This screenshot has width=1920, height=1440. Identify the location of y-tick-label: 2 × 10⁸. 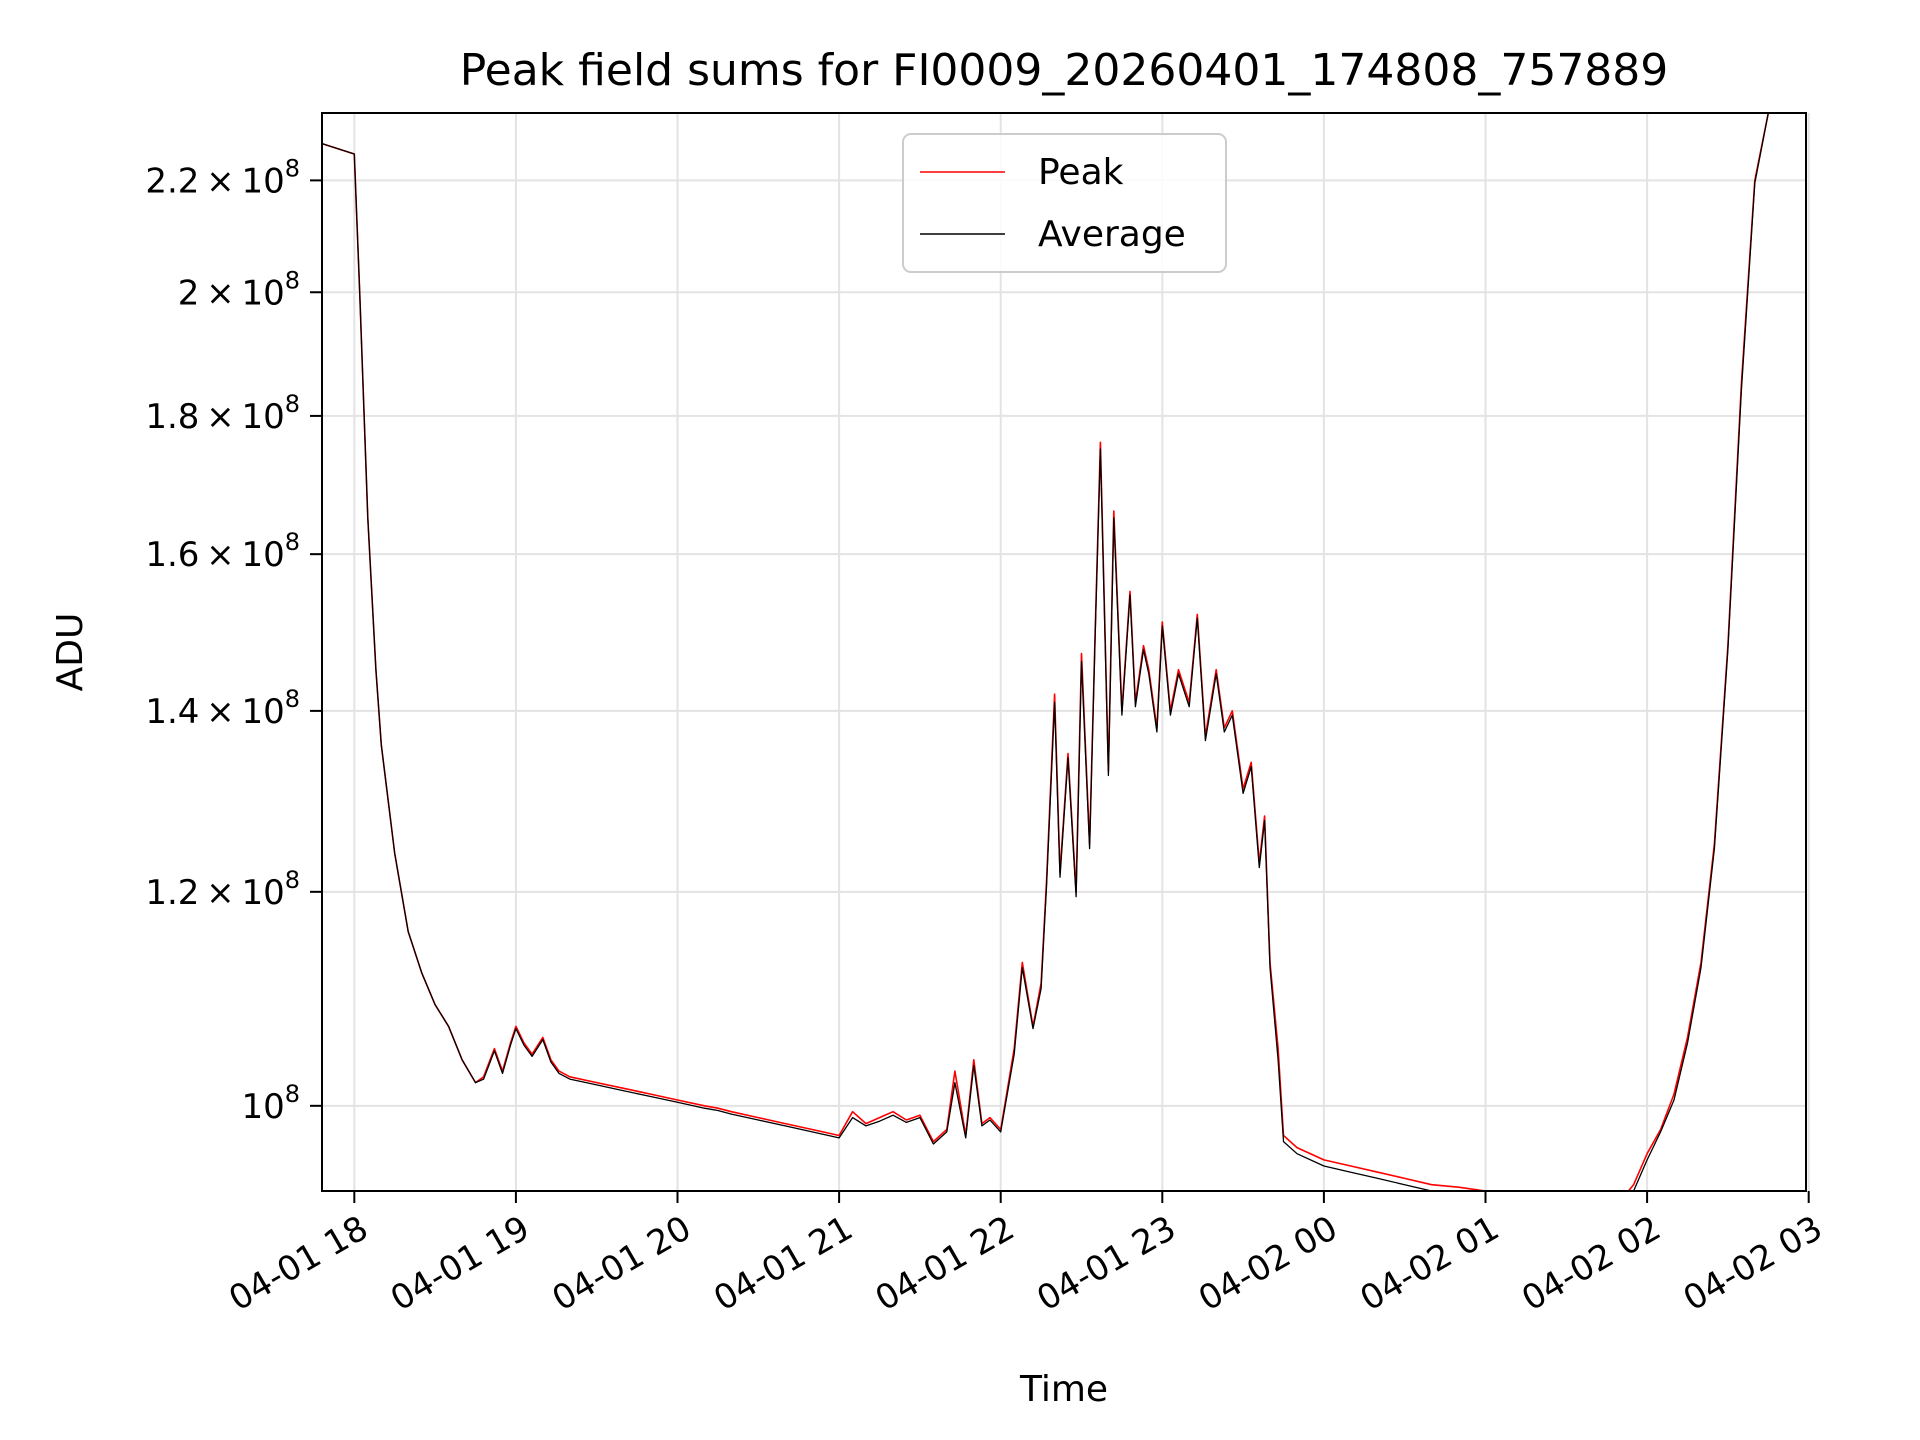
(239, 289).